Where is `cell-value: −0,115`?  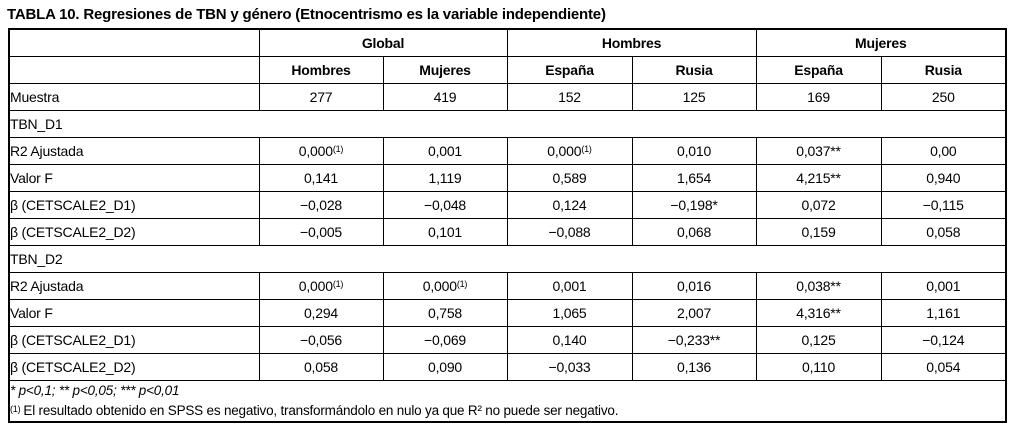
cell-value: −0,115 is located at coordinates (943, 204).